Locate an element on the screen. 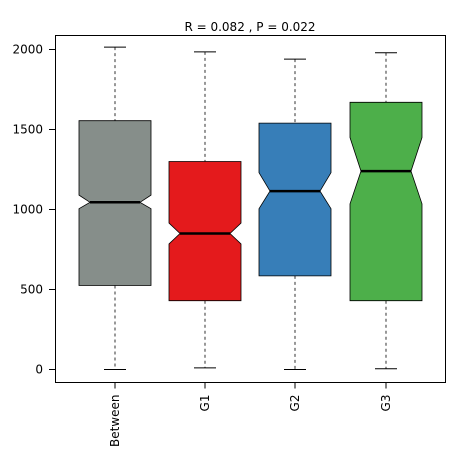  y-axis: 0 500 1000 1500 2000 is located at coordinates (33, 210).